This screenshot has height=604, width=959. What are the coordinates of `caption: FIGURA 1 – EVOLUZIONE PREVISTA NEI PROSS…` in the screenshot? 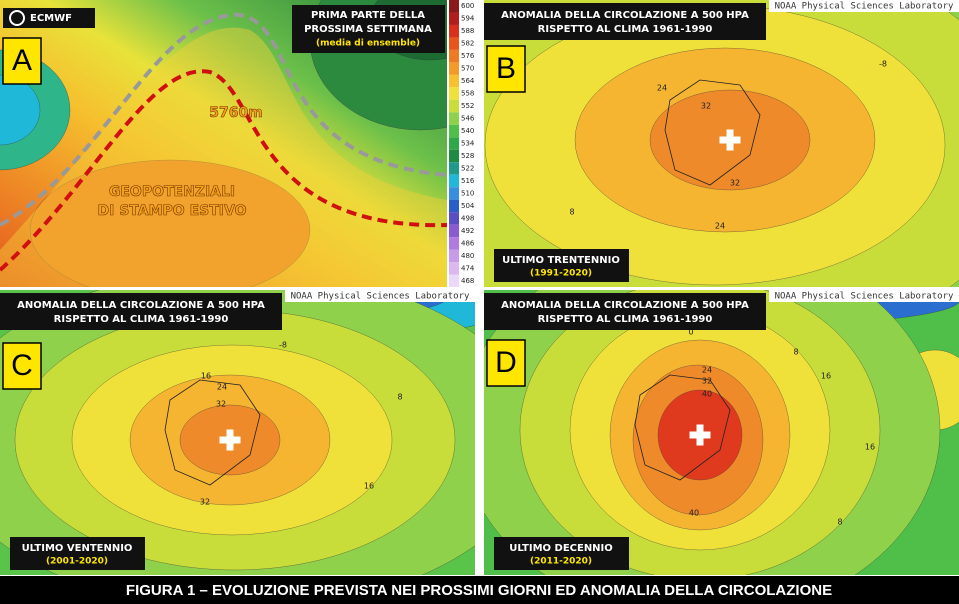 It's located at (479, 590).